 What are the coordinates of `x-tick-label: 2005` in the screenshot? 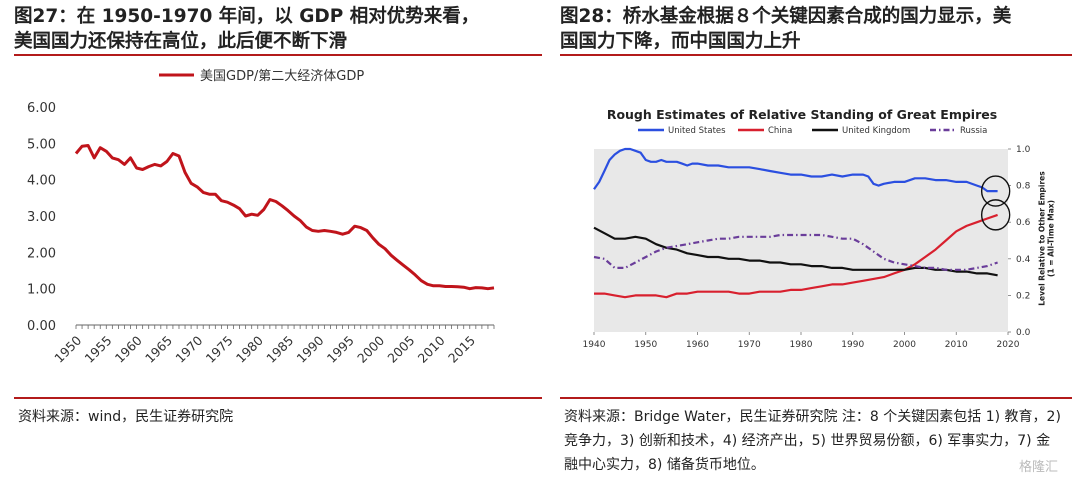 It's located at (400, 349).